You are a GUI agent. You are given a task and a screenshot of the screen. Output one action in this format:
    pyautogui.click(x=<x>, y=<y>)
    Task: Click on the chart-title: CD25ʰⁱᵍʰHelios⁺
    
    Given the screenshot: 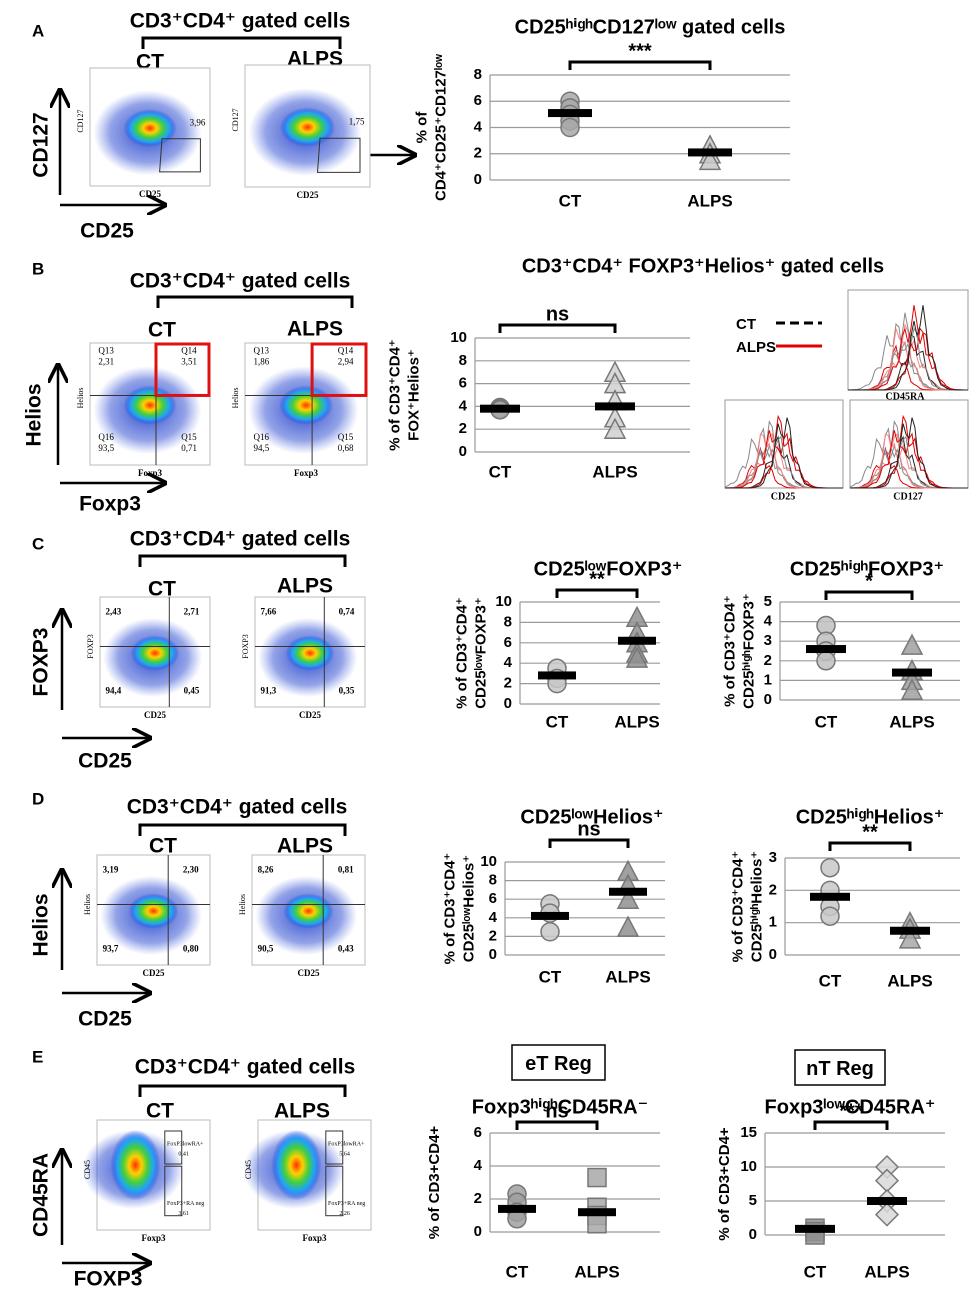 What is the action you would take?
    pyautogui.click(x=870, y=817)
    